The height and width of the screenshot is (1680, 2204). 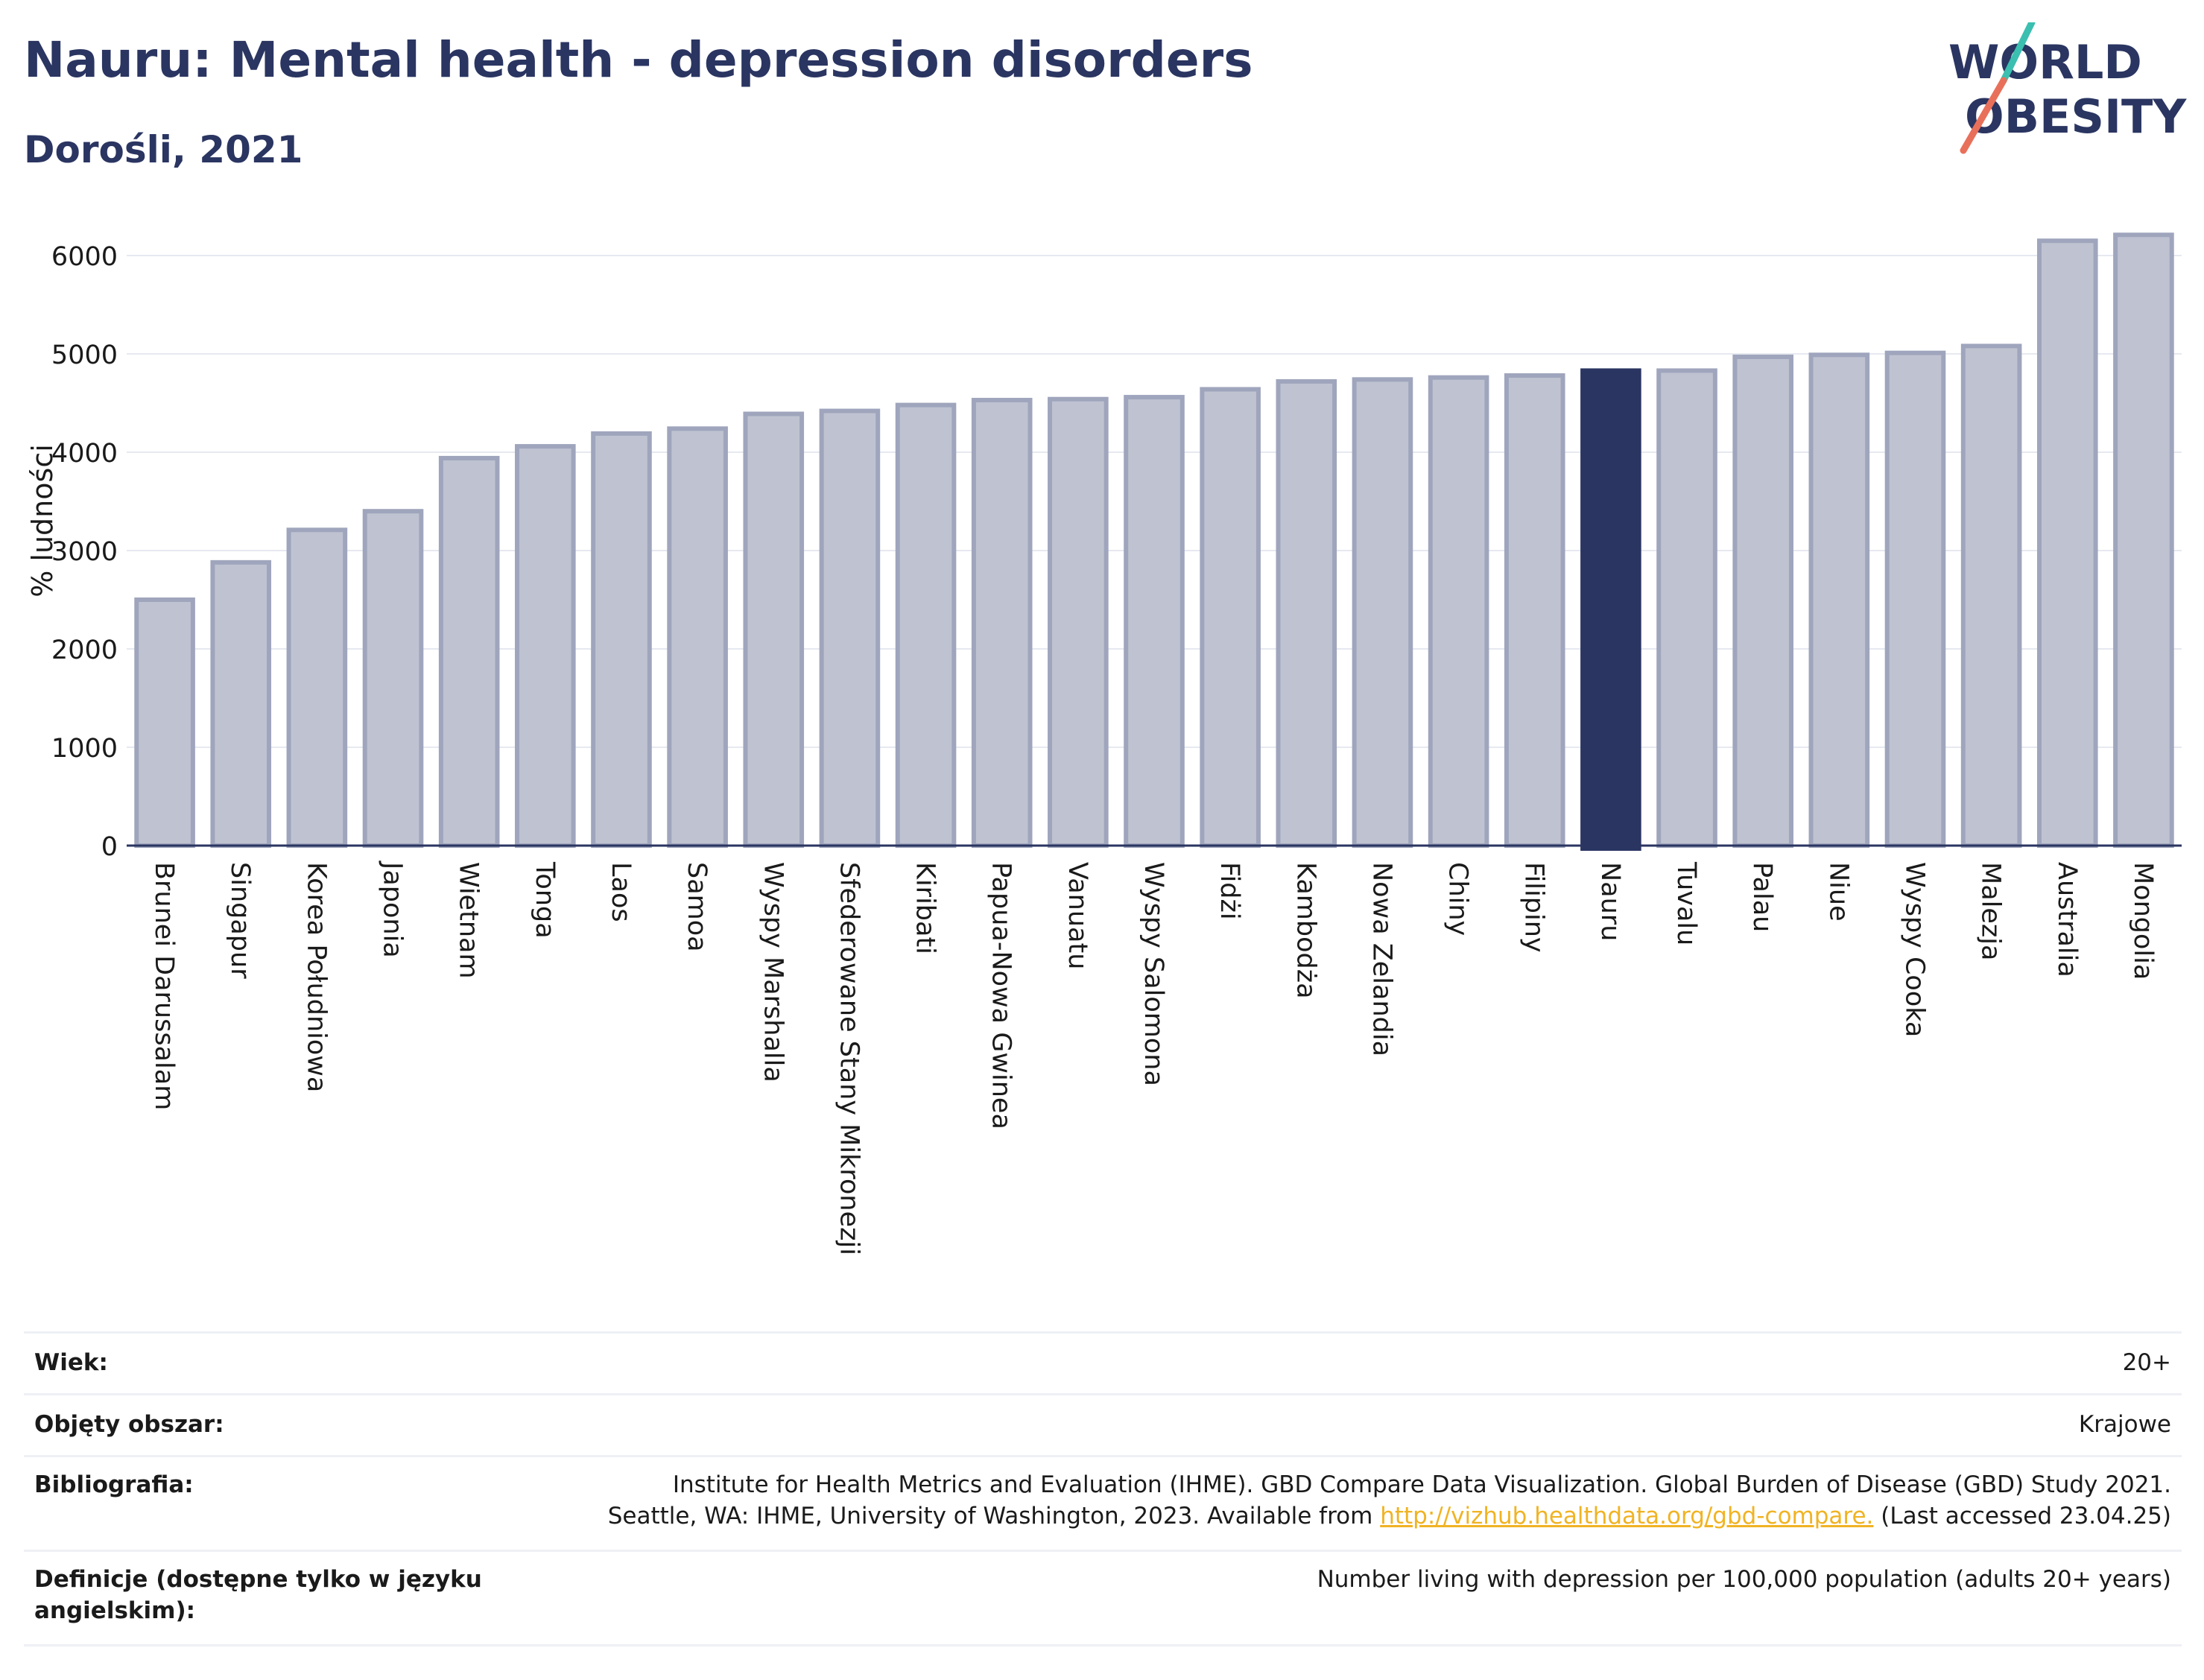 What do you see at coordinates (2022, 1516) in the screenshot?
I see `bibliography-accessed: (Last accessed 23.04.25)` at bounding box center [2022, 1516].